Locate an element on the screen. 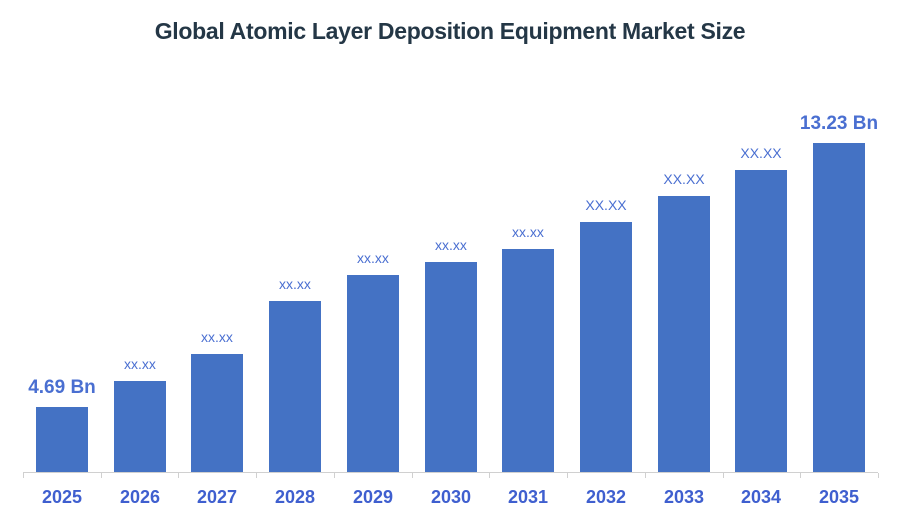  bar-2030 is located at coordinates (451, 367).